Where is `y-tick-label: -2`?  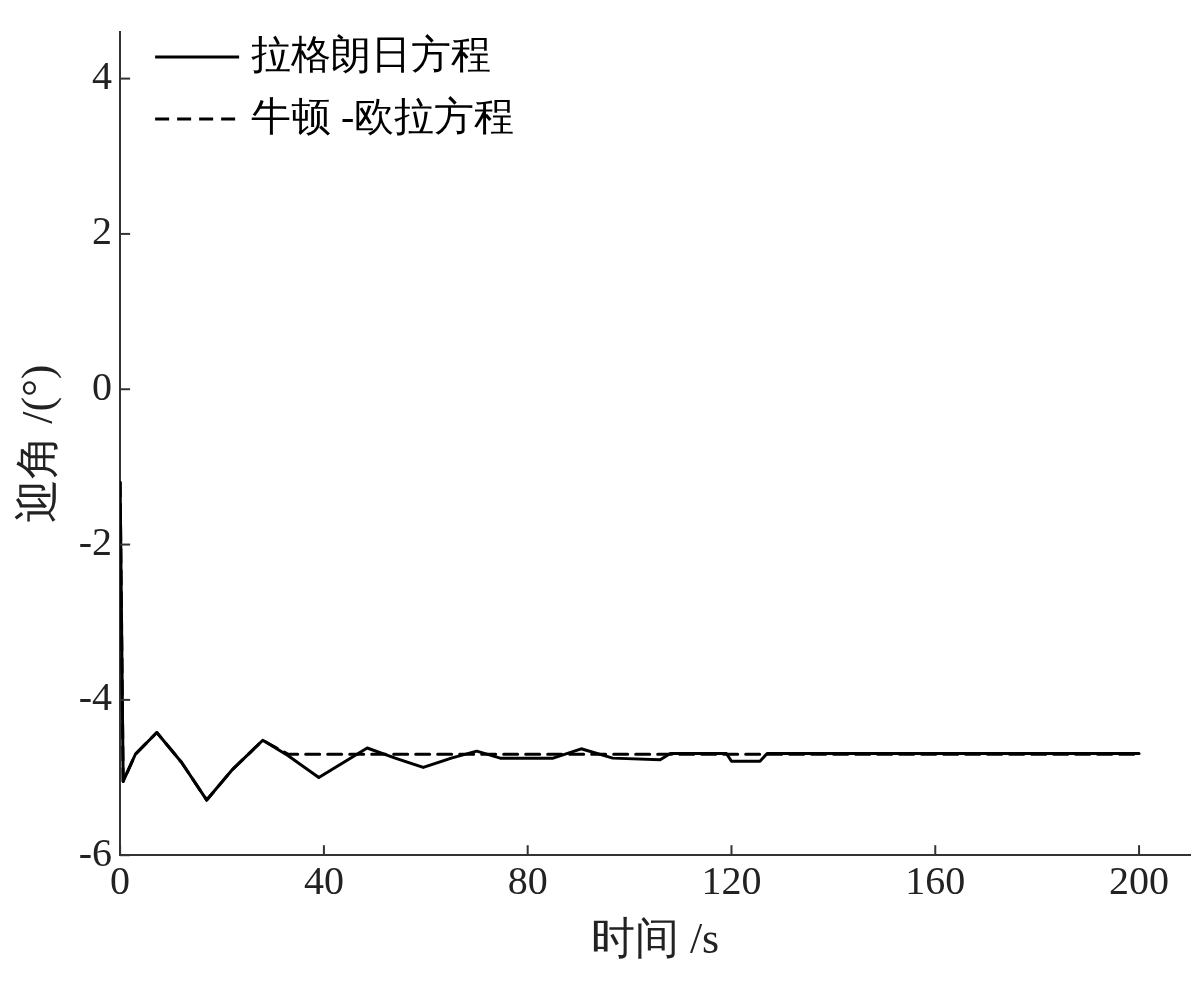
y-tick-label: -2 is located at coordinates (95, 542).